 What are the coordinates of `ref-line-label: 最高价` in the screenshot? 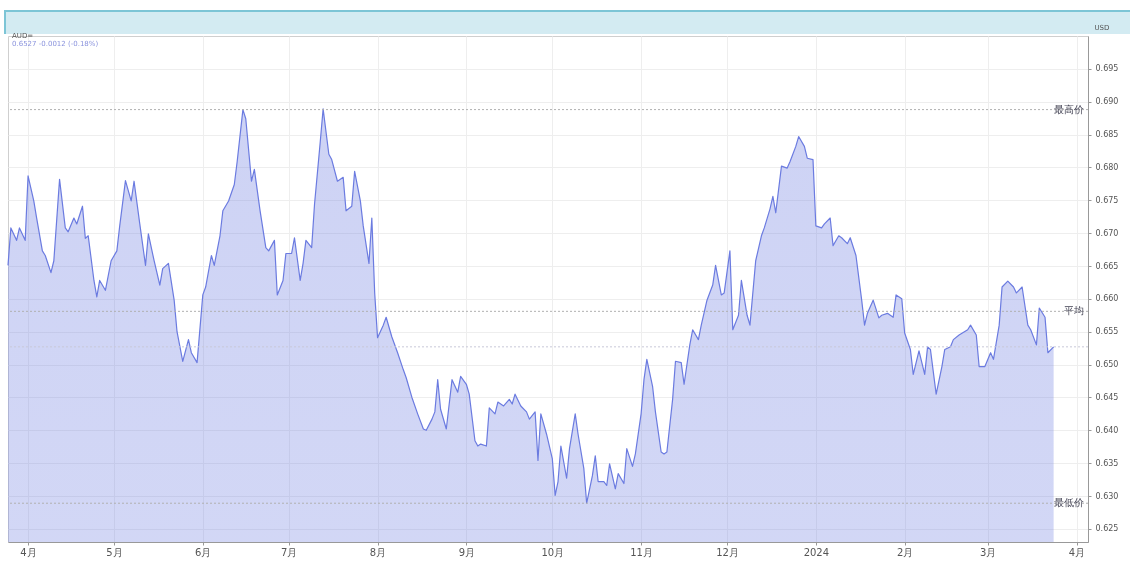 It's located at (1069, 109).